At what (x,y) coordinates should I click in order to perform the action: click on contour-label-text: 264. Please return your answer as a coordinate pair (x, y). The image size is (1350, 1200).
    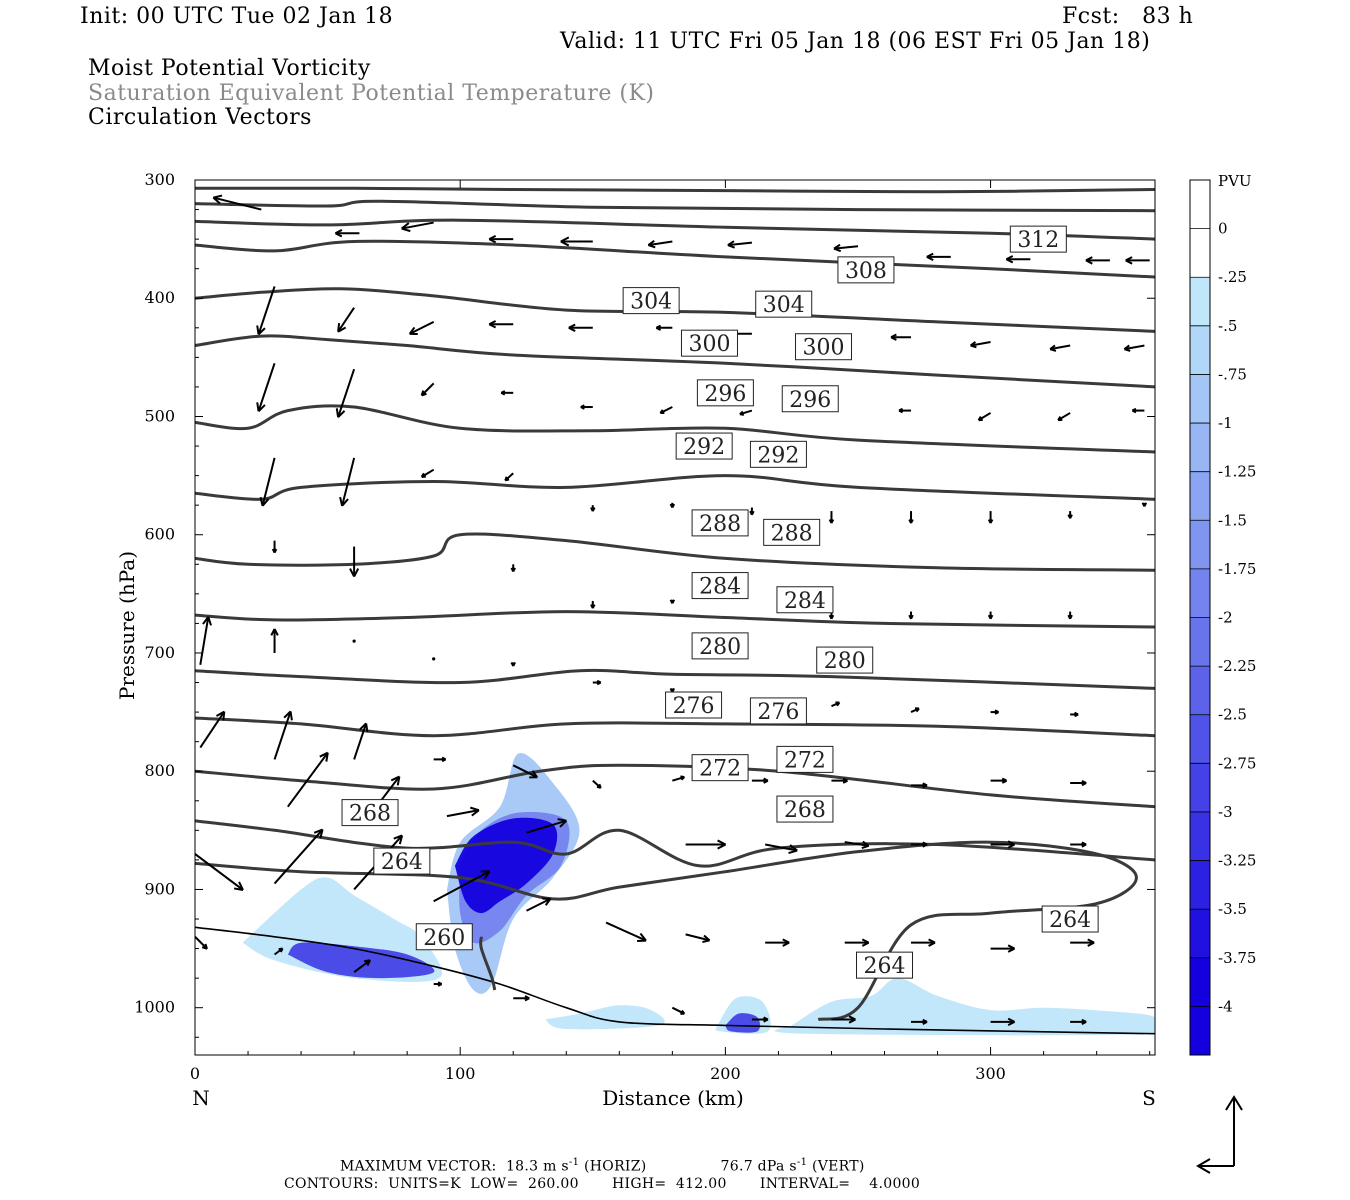
    Looking at the image, I should click on (885, 966).